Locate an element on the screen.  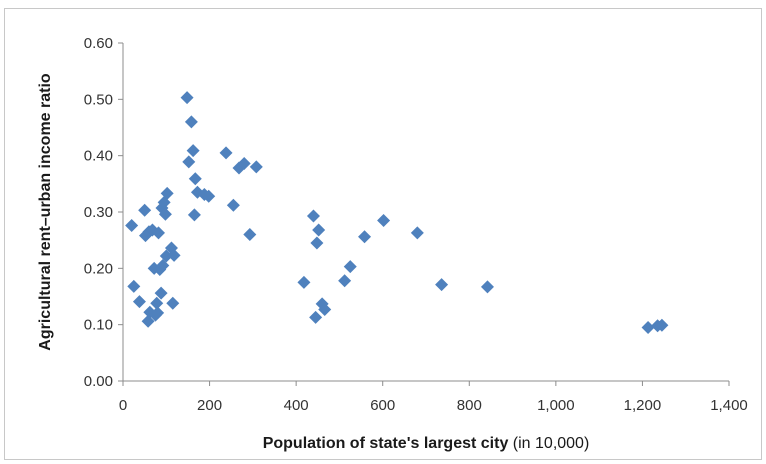
x-tick-label: 1,200 is located at coordinates (643, 405).